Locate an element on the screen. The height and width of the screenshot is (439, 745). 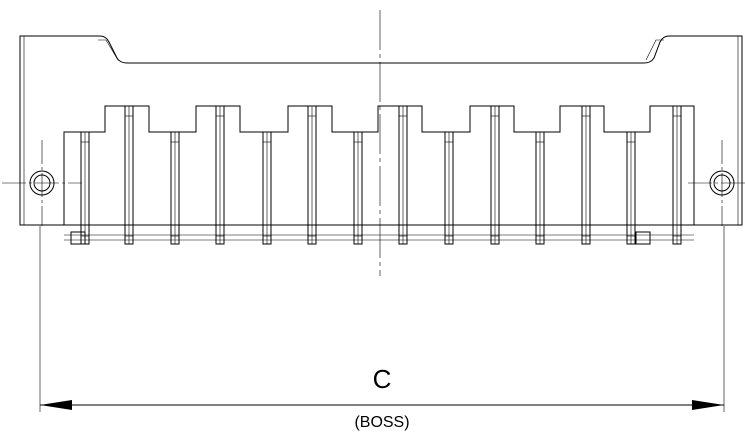
right-arrowhead is located at coordinates (708, 405).